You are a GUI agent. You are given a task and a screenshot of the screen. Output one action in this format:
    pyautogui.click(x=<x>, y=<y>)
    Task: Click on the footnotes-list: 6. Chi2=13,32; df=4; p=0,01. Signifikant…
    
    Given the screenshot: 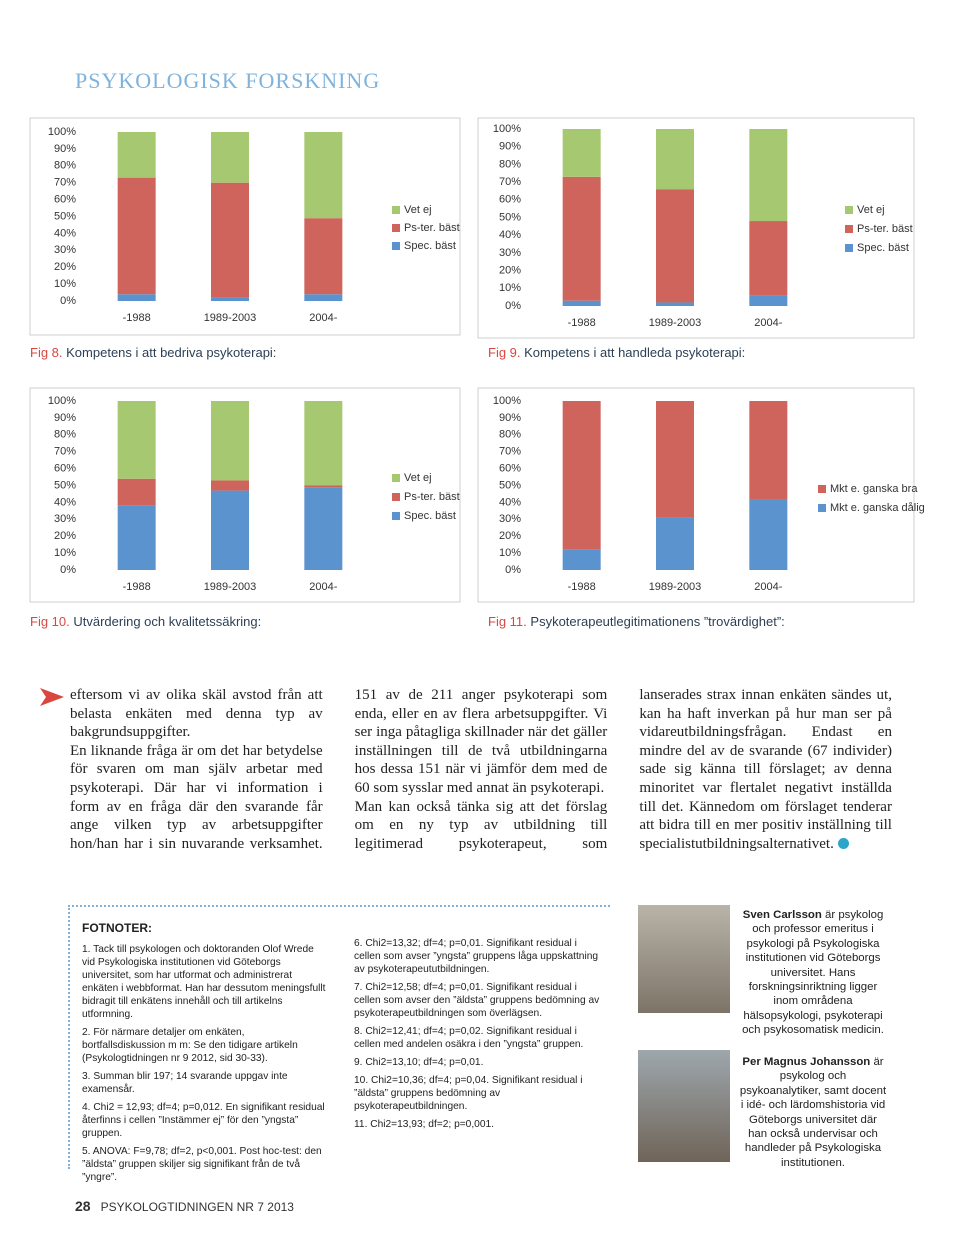 What is the action you would take?
    pyautogui.click(x=477, y=1034)
    